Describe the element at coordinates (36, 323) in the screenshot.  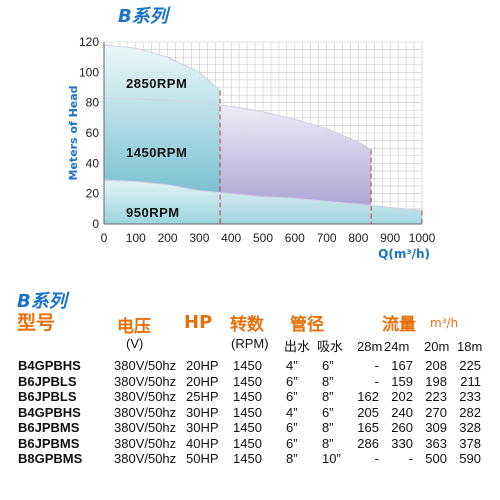
I see `header-model: 型号` at that location.